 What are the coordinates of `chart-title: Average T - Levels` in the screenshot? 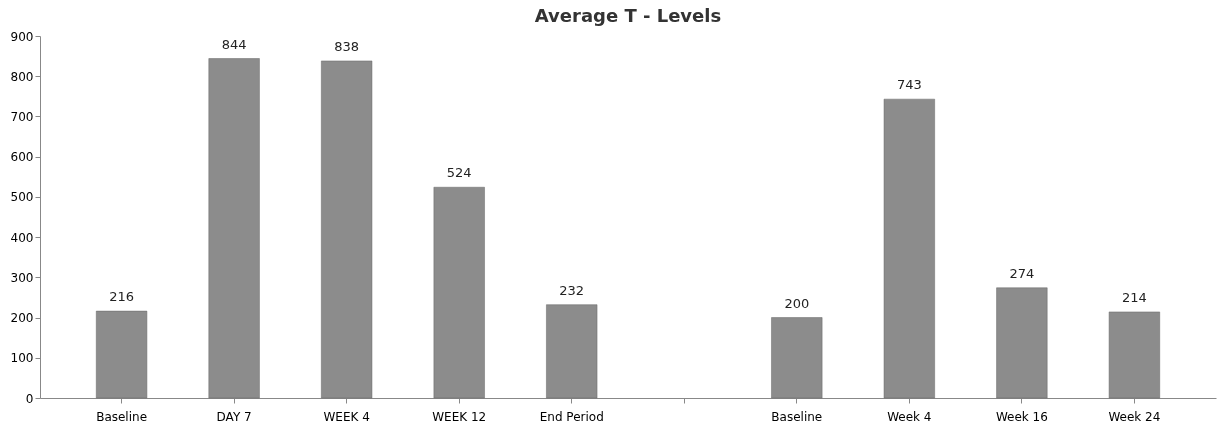 It's located at (628, 15).